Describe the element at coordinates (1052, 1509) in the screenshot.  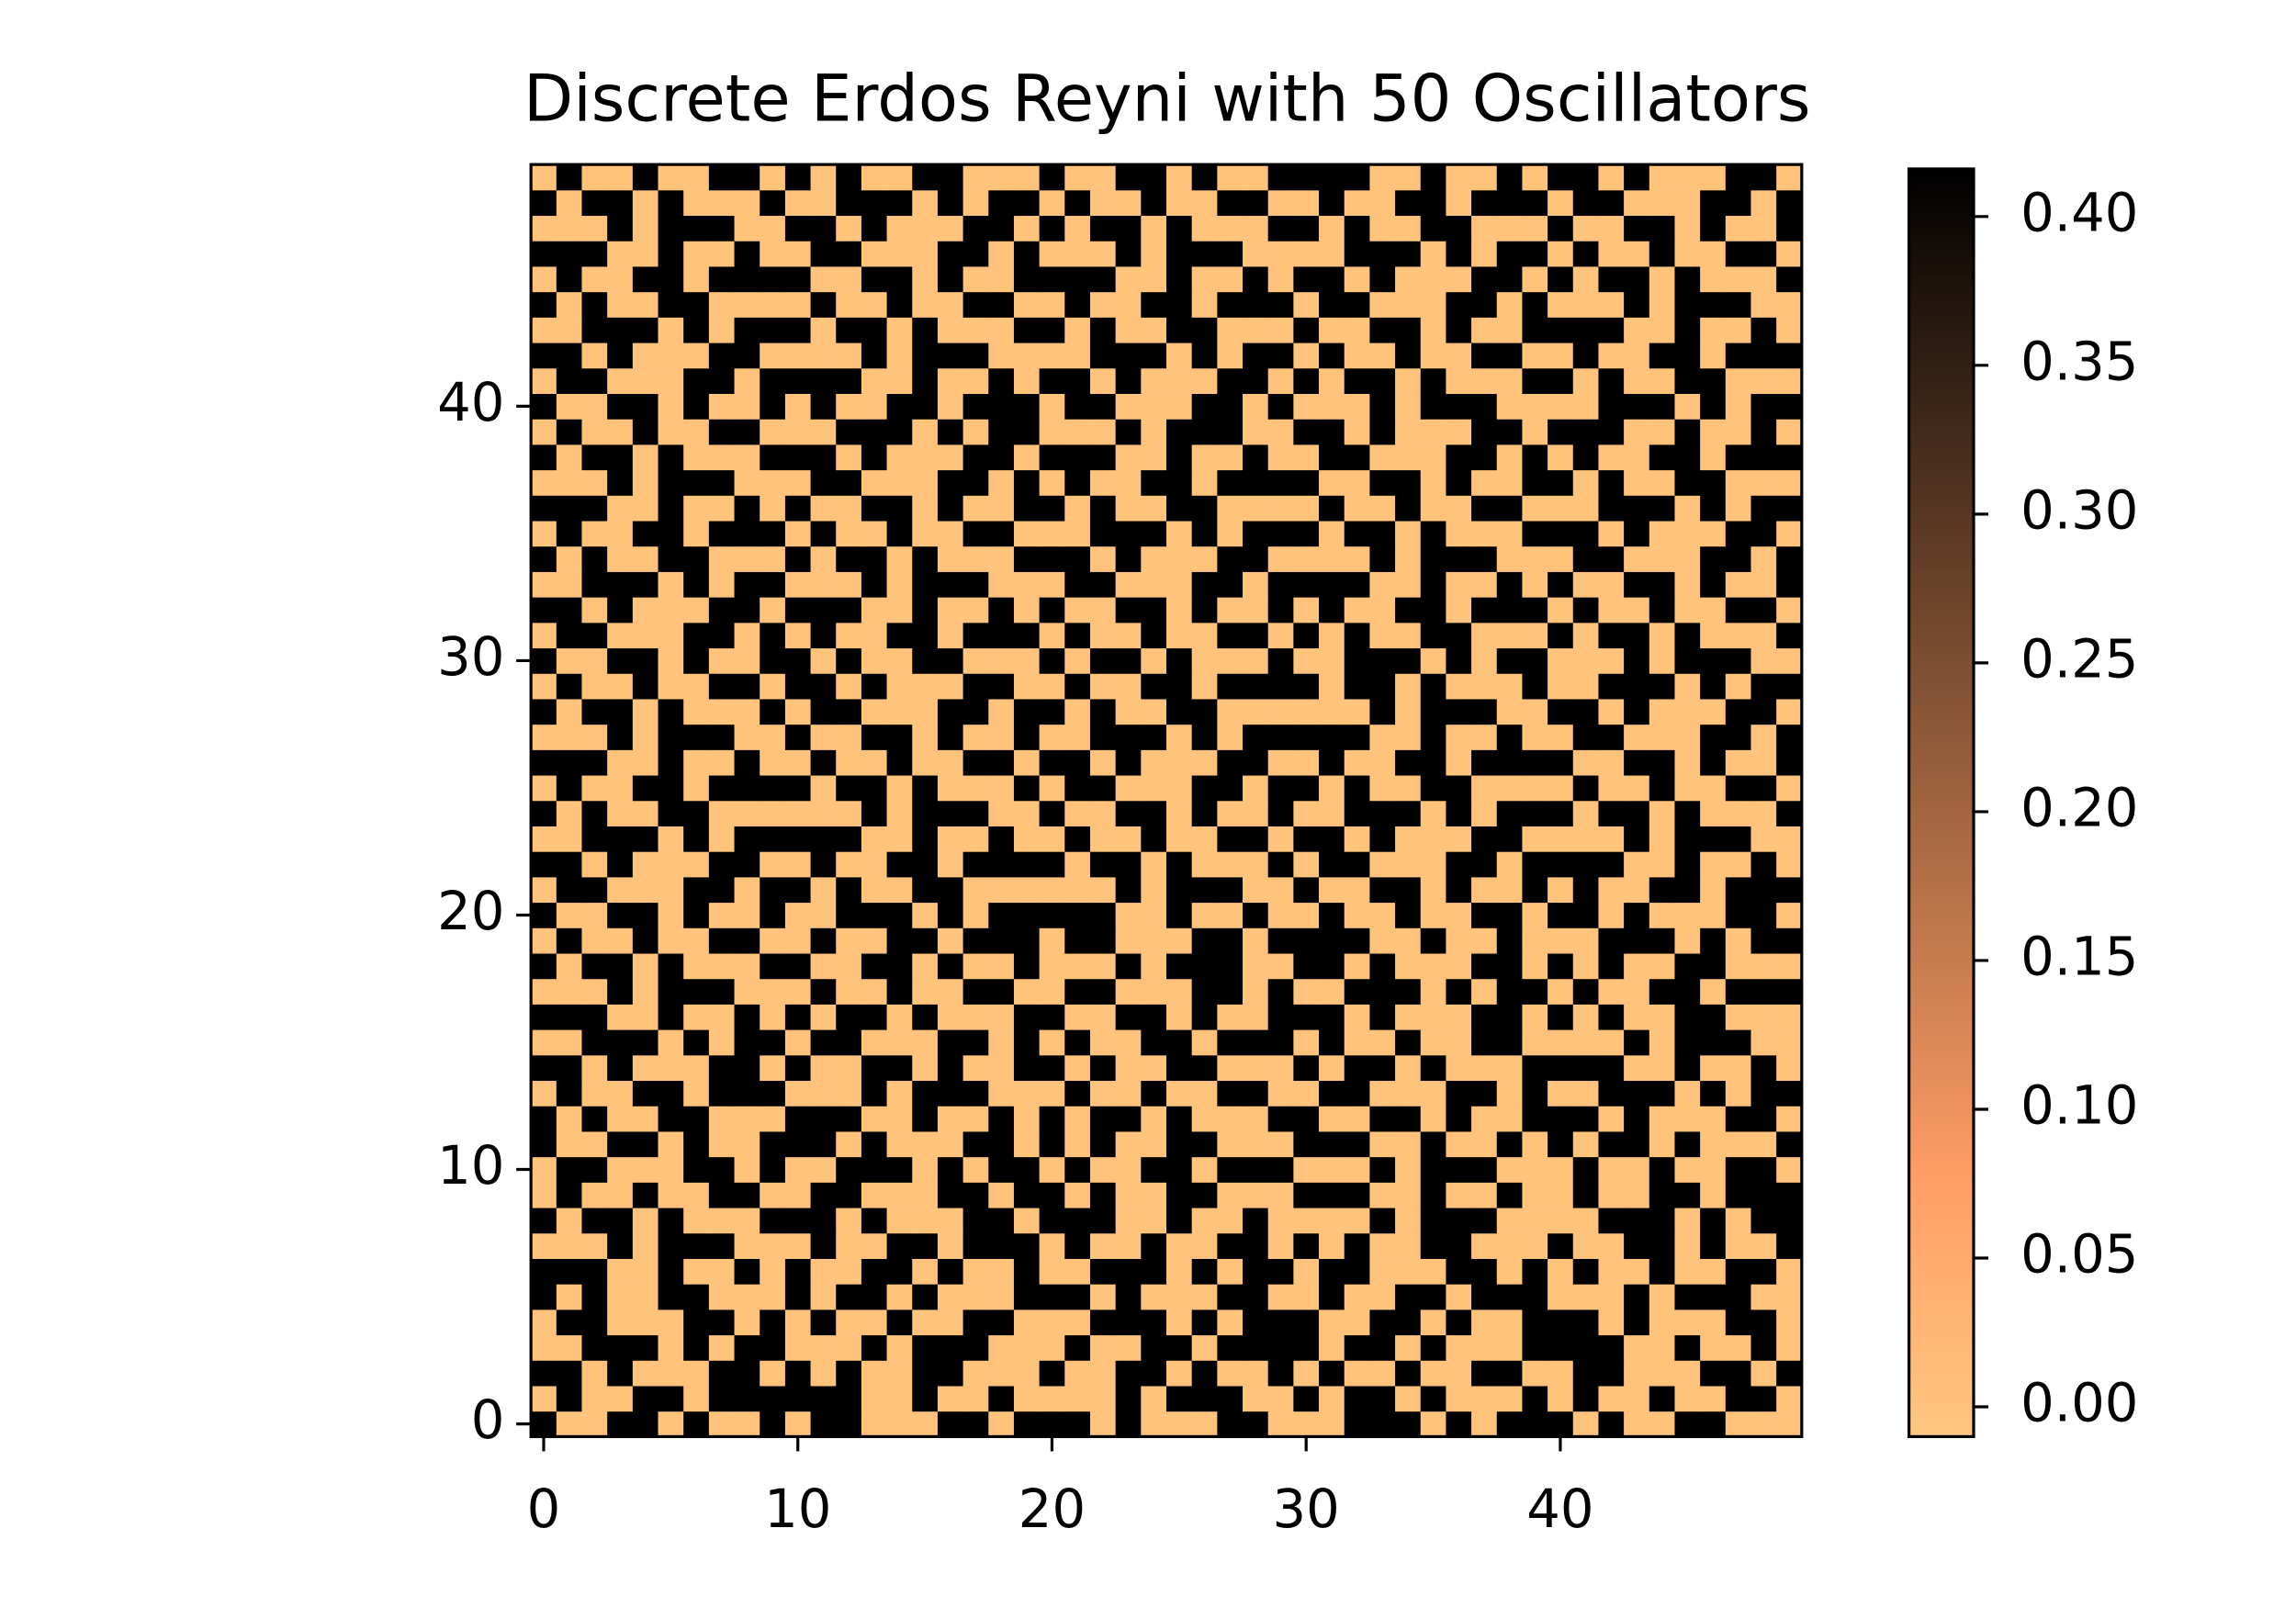
I see `x-tick-label: 20` at that location.